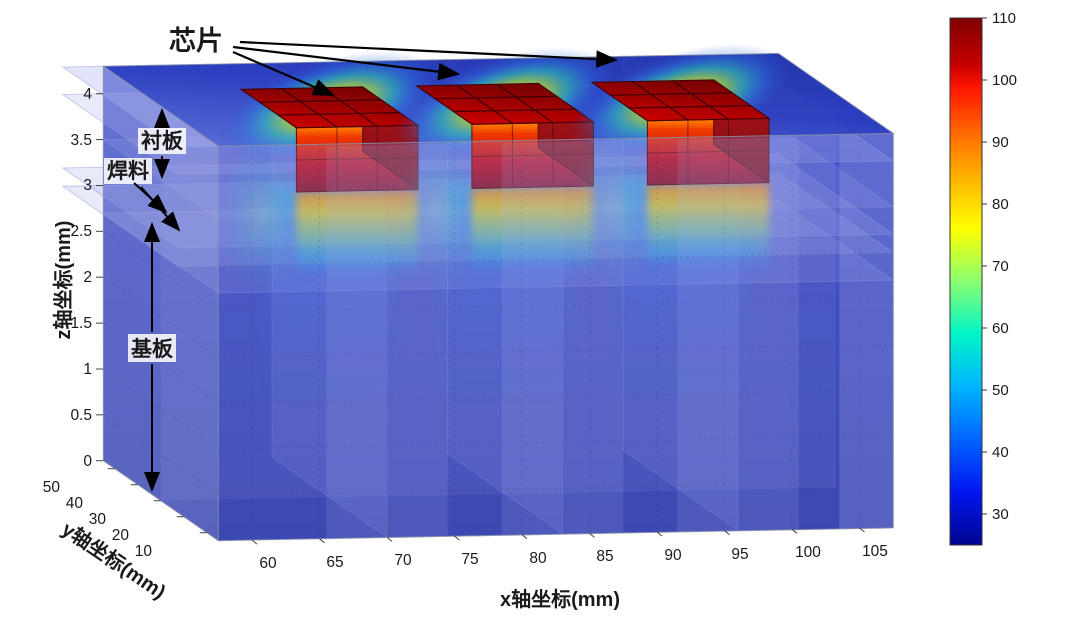 This screenshot has height=636, width=1080. I want to click on y-tick-30: 30, so click(98, 519).